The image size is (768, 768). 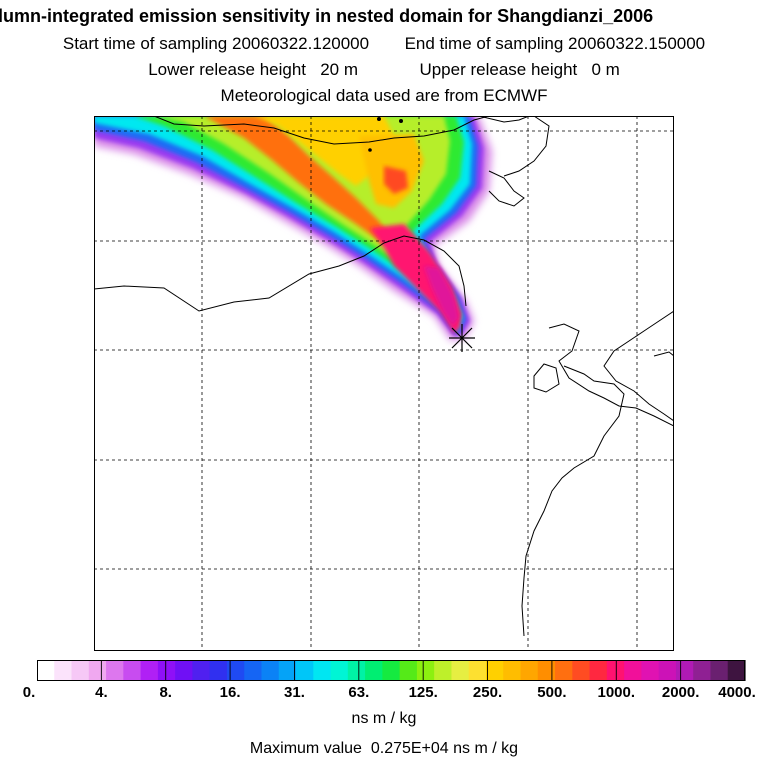 What do you see at coordinates (396, 180) in the screenshot?
I see `plume-red-core` at bounding box center [396, 180].